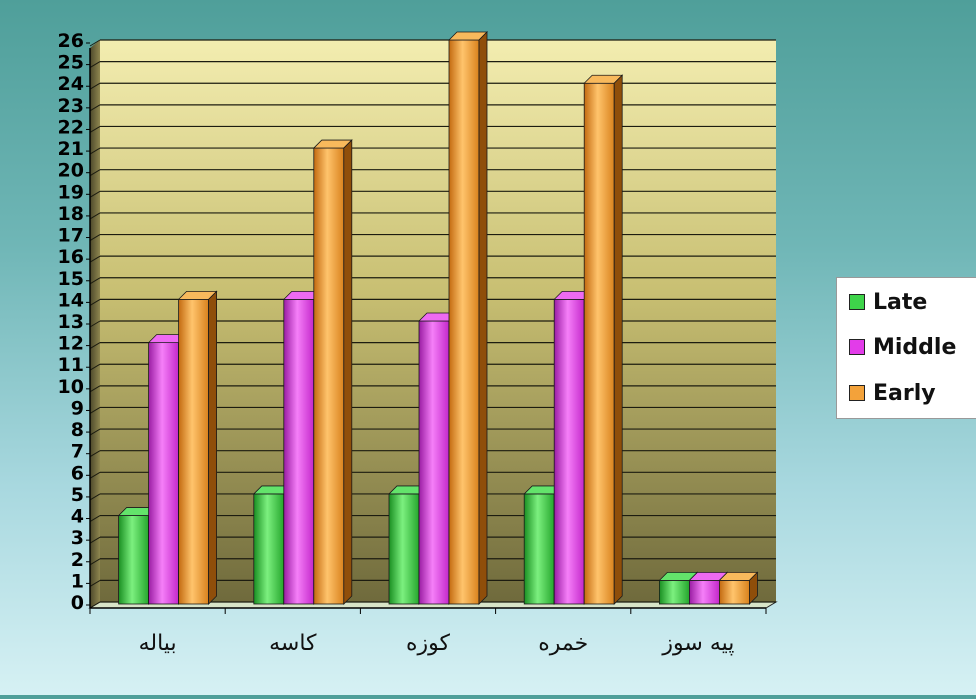  What do you see at coordinates (900, 302) in the screenshot?
I see `legend-label-late: Late` at bounding box center [900, 302].